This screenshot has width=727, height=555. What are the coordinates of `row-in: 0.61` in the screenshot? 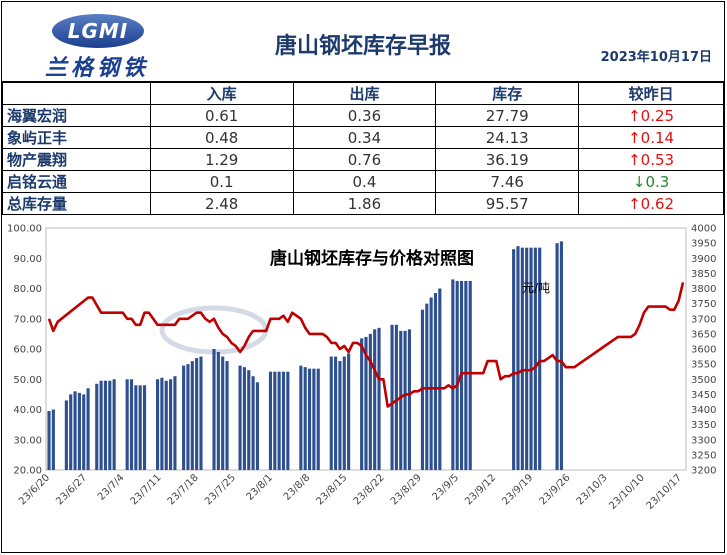 It's located at (221, 115).